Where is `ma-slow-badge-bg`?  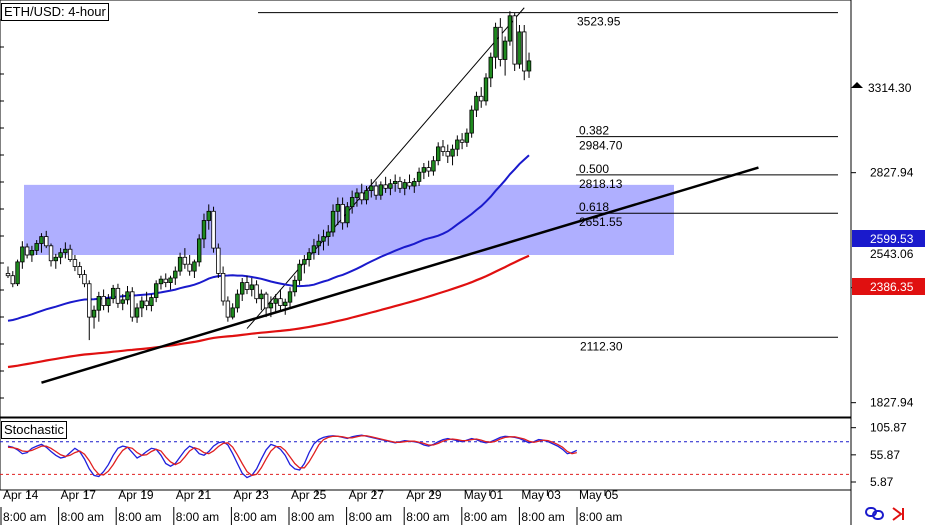 ma-slow-badge-bg is located at coordinates (888, 286).